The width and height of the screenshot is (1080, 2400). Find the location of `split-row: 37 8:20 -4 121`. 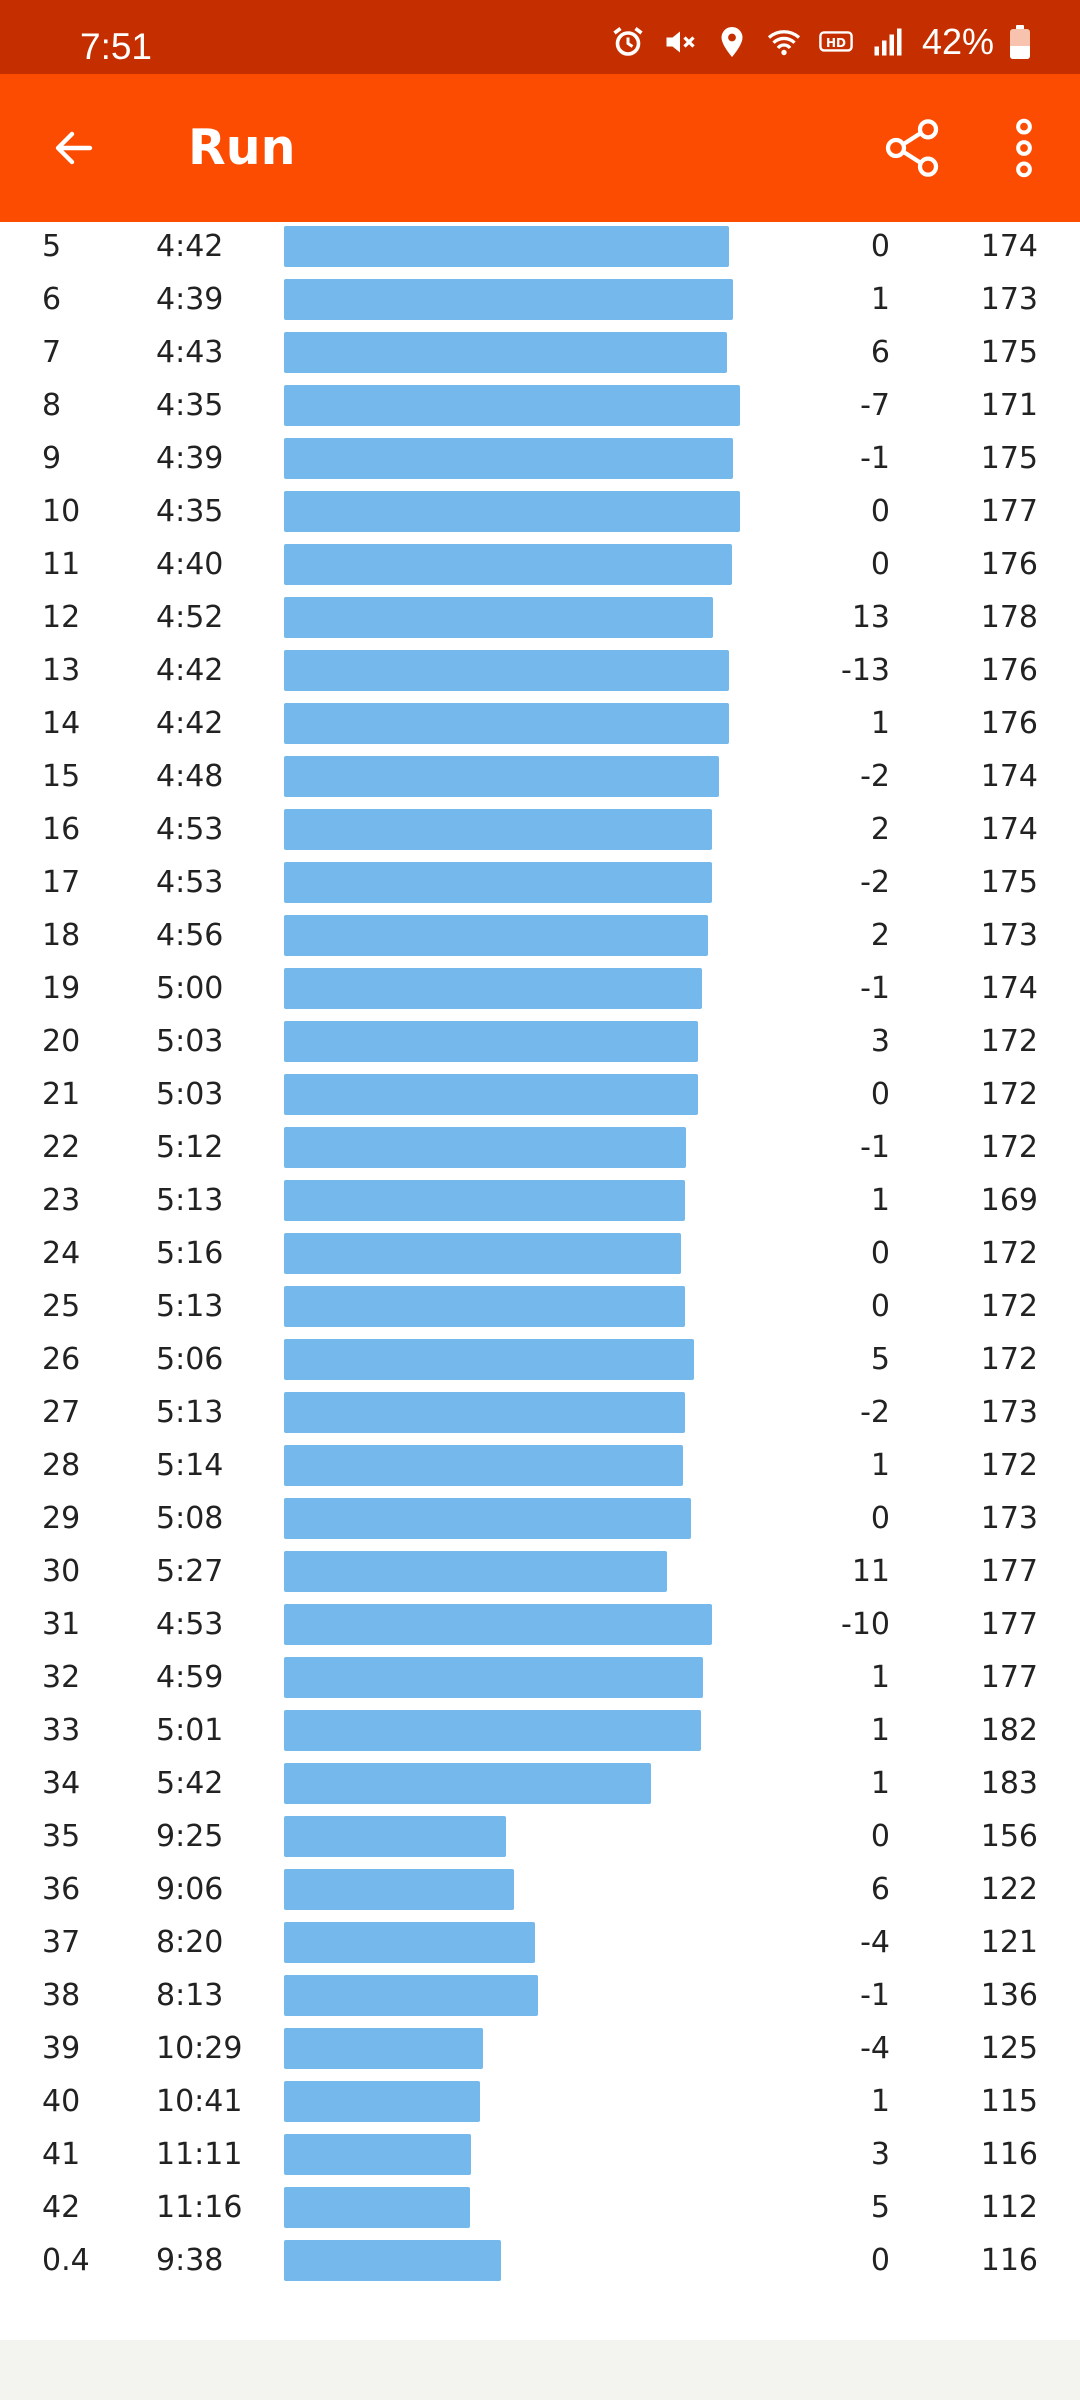

split-row: 37 8:20 -4 121 is located at coordinates (540, 1942).